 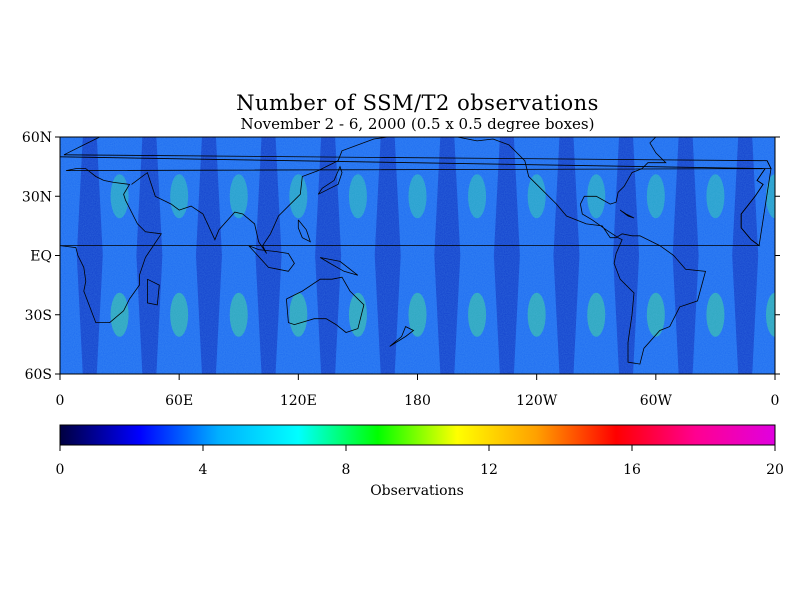 What do you see at coordinates (417, 401) in the screenshot?
I see `lon-tick-label: 180` at bounding box center [417, 401].